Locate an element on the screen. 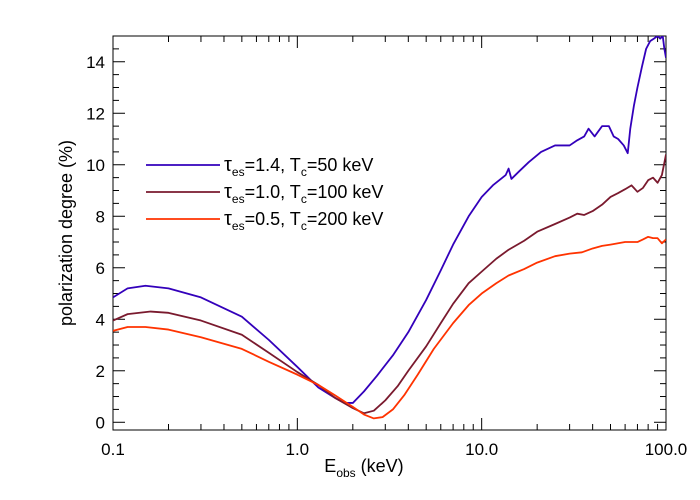 The width and height of the screenshot is (700, 500). y-tick-label: 0 is located at coordinates (100, 422).